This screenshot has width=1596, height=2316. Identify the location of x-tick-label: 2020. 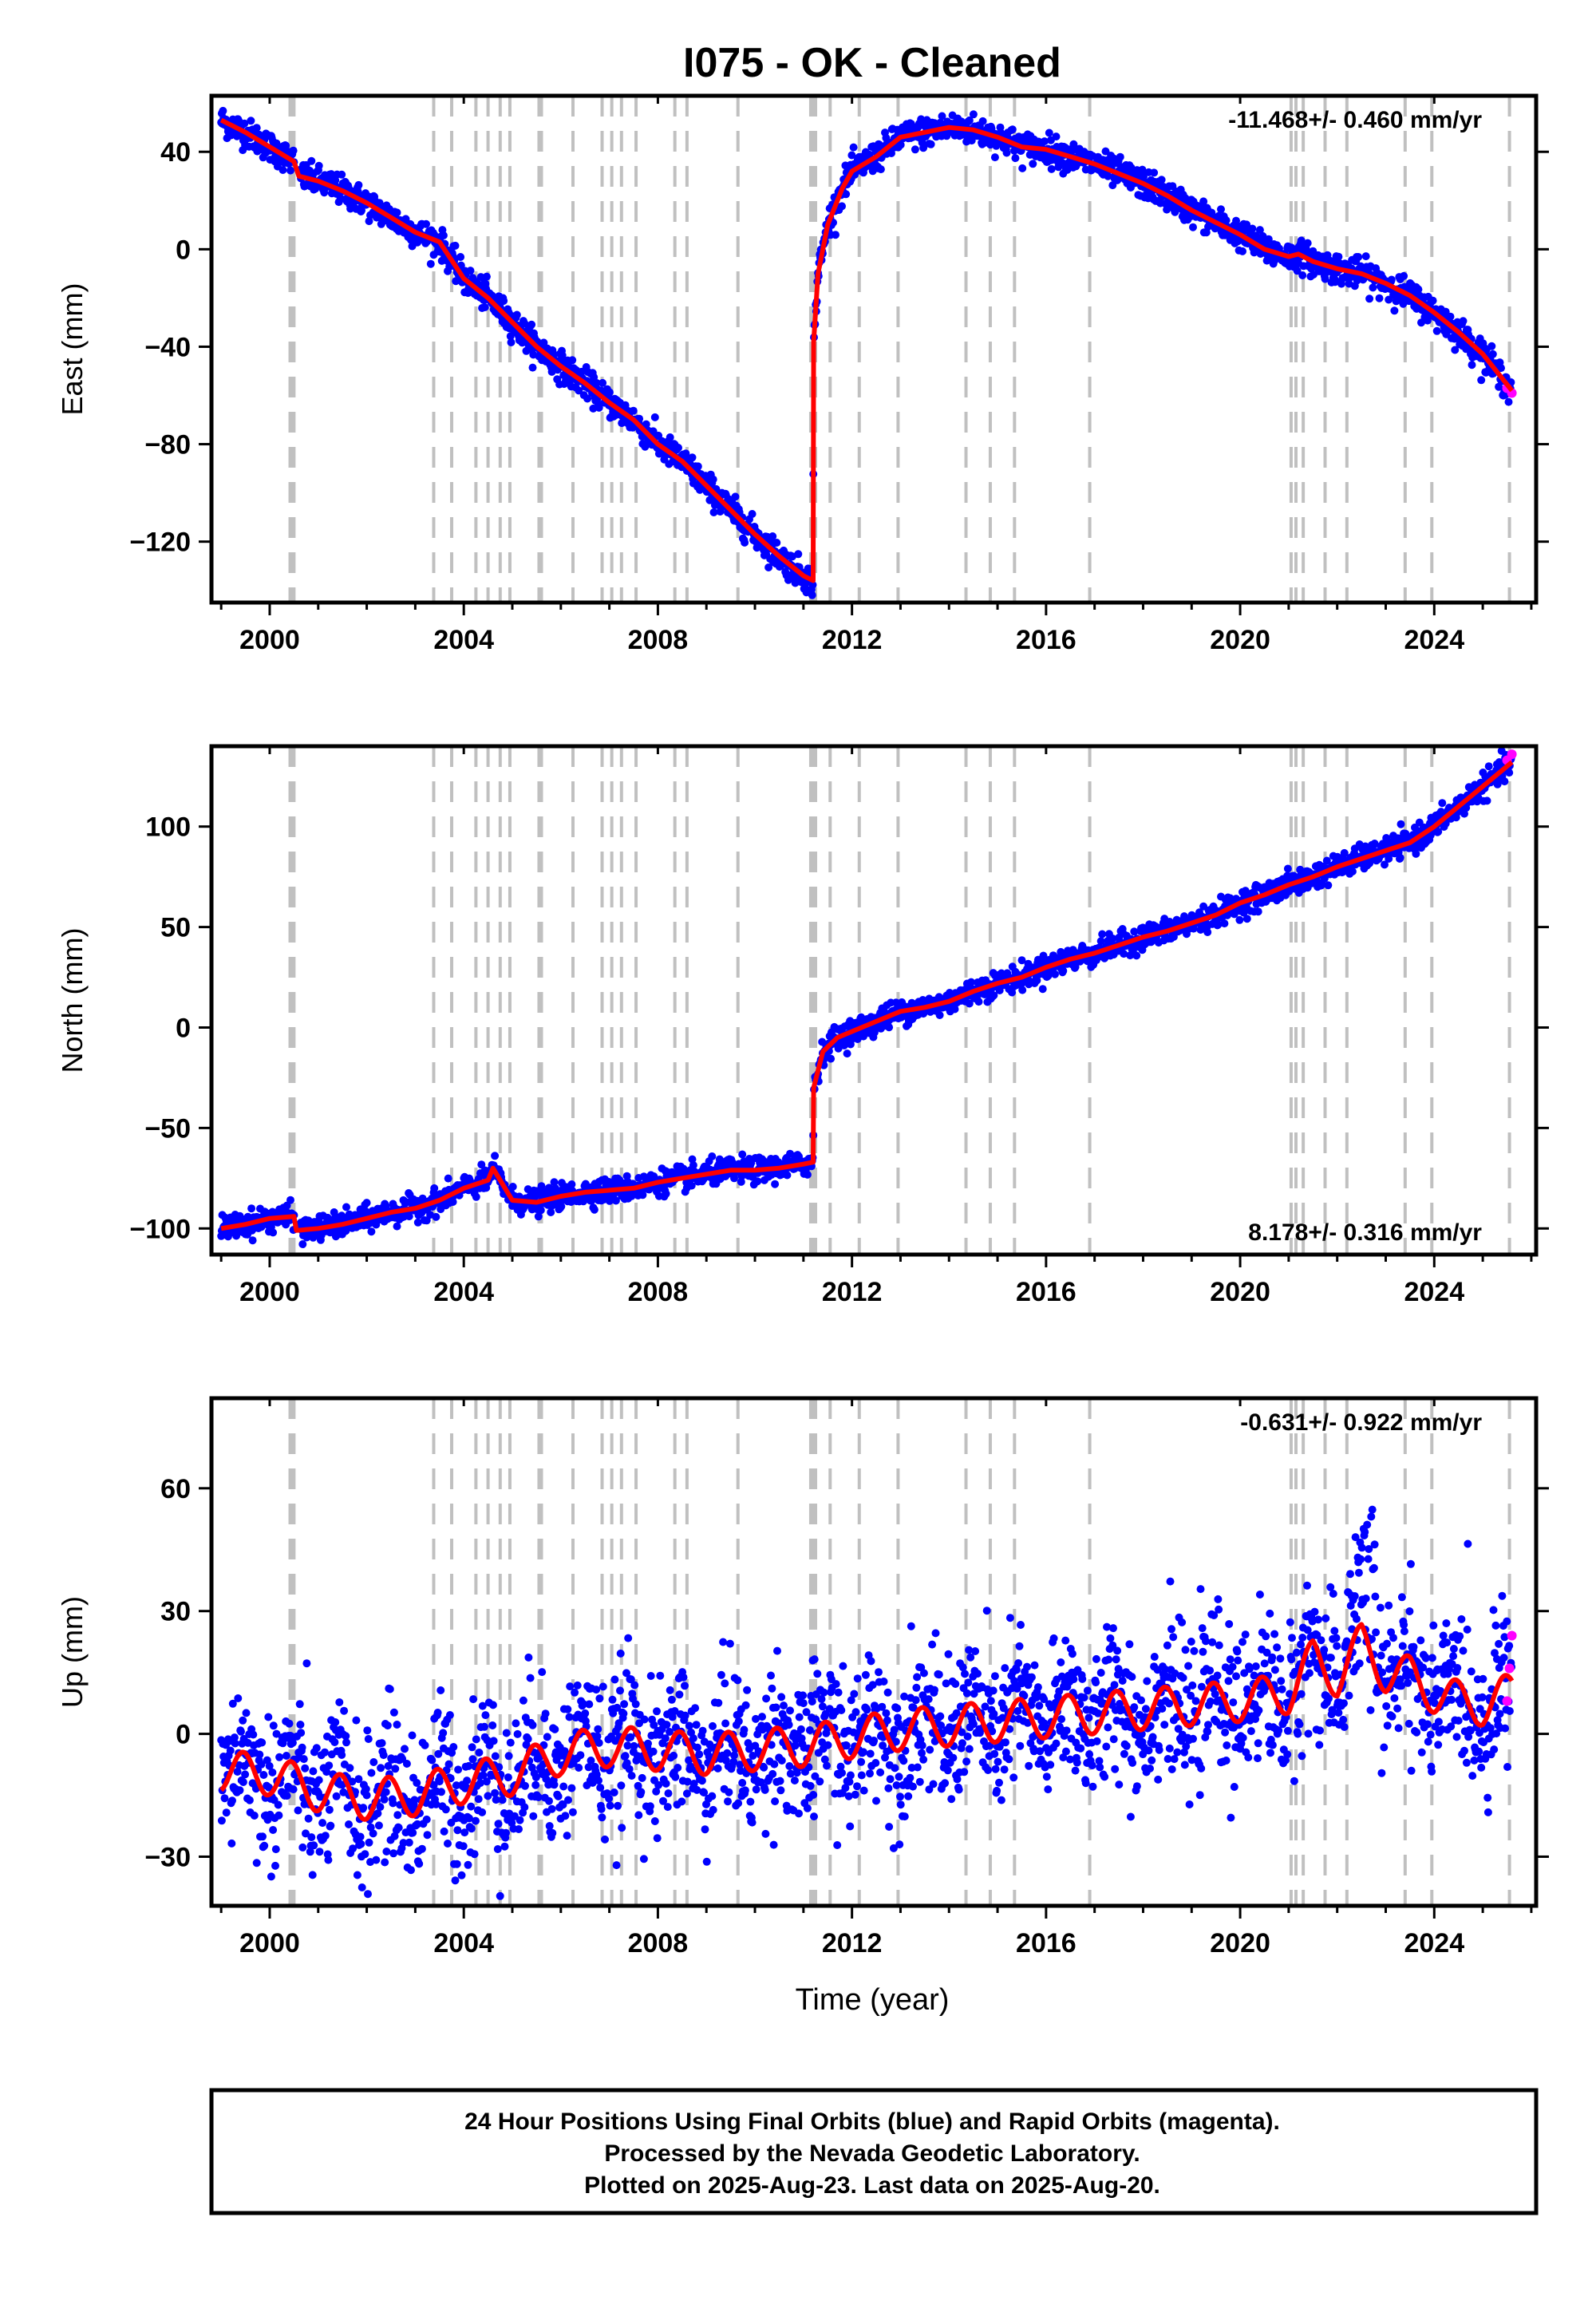
(1240, 1292).